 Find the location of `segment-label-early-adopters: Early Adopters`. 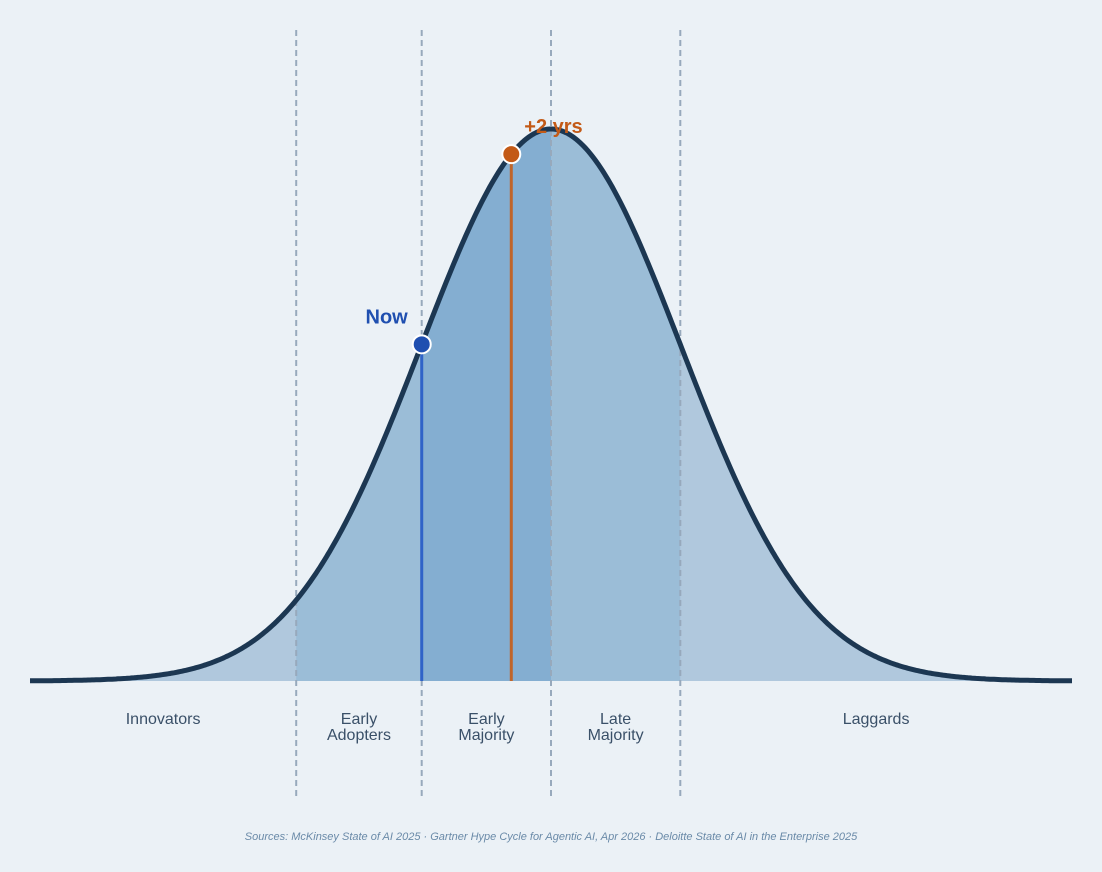

segment-label-early-adopters: Early Adopters is located at coordinates (359, 727).